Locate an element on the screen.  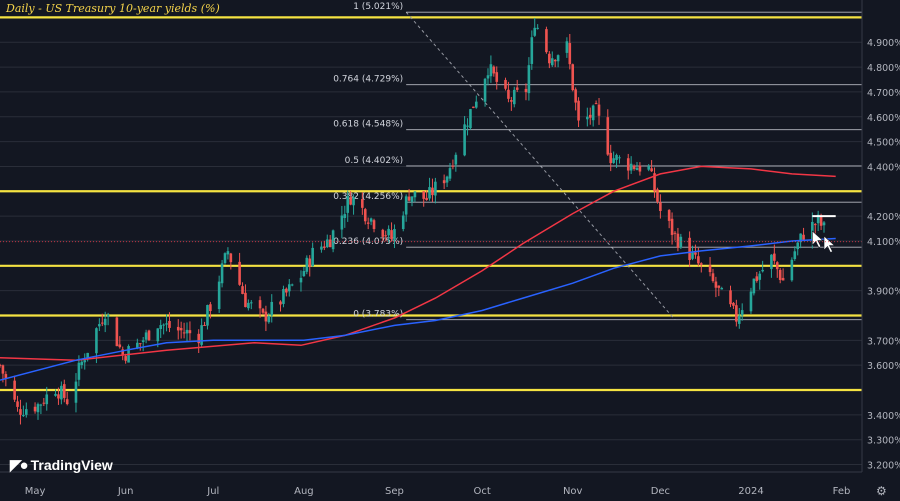
time-tick-label: 2024 is located at coordinates (750, 491).